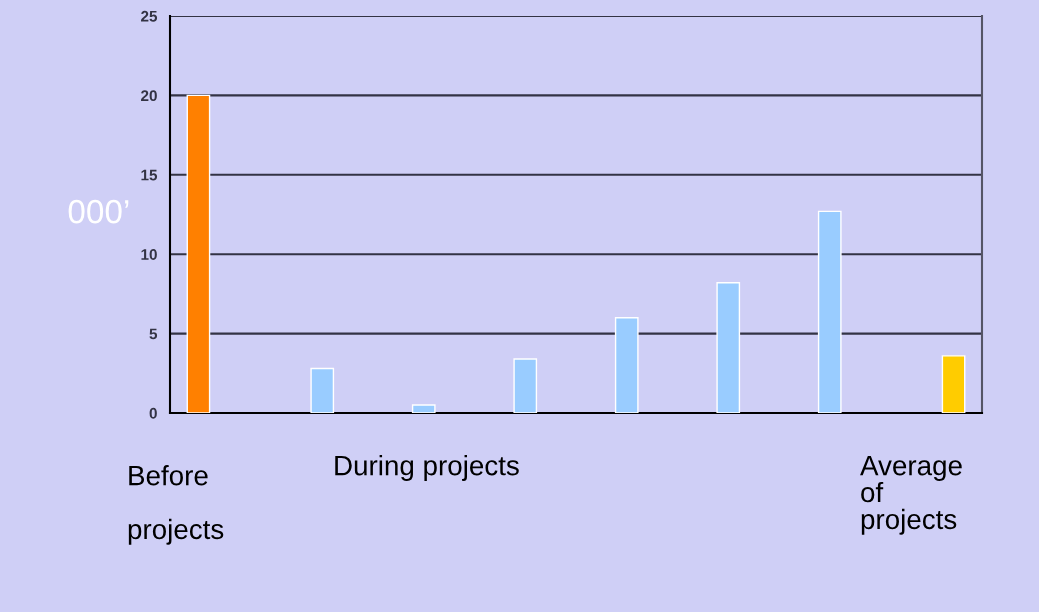  Describe the element at coordinates (911, 495) in the screenshot. I see `text: Average of projects` at that location.